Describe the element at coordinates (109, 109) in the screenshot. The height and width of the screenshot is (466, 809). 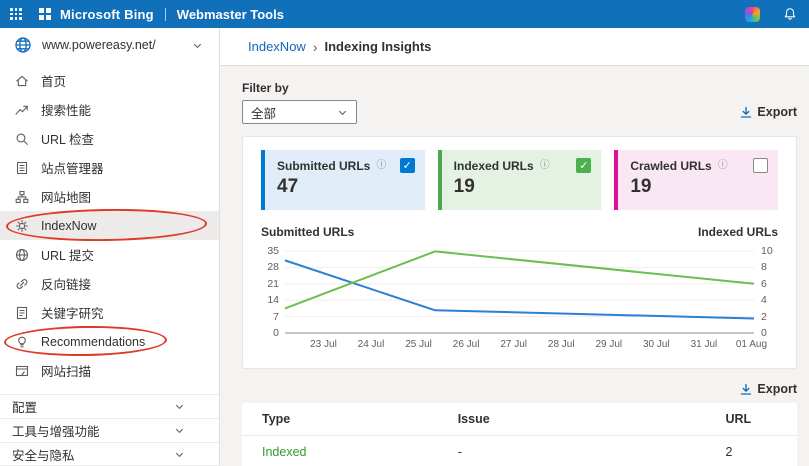
I see `sidebar-item-search-performance: 搜索性能` at that location.